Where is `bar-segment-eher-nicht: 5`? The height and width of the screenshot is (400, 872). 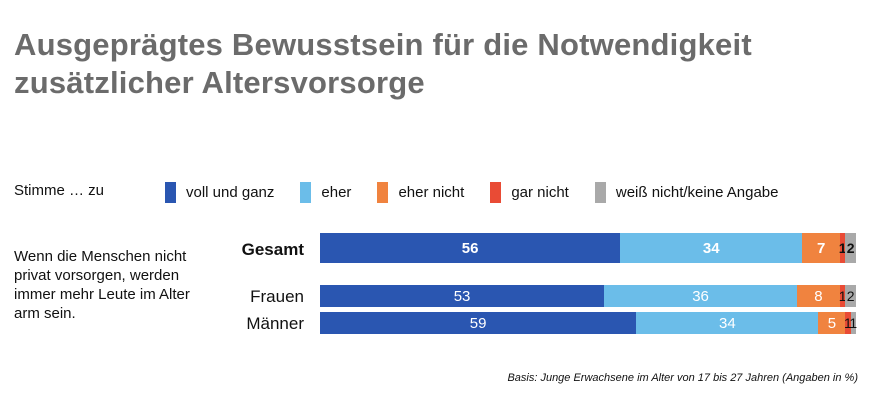 bar-segment-eher-nicht: 5 is located at coordinates (832, 323).